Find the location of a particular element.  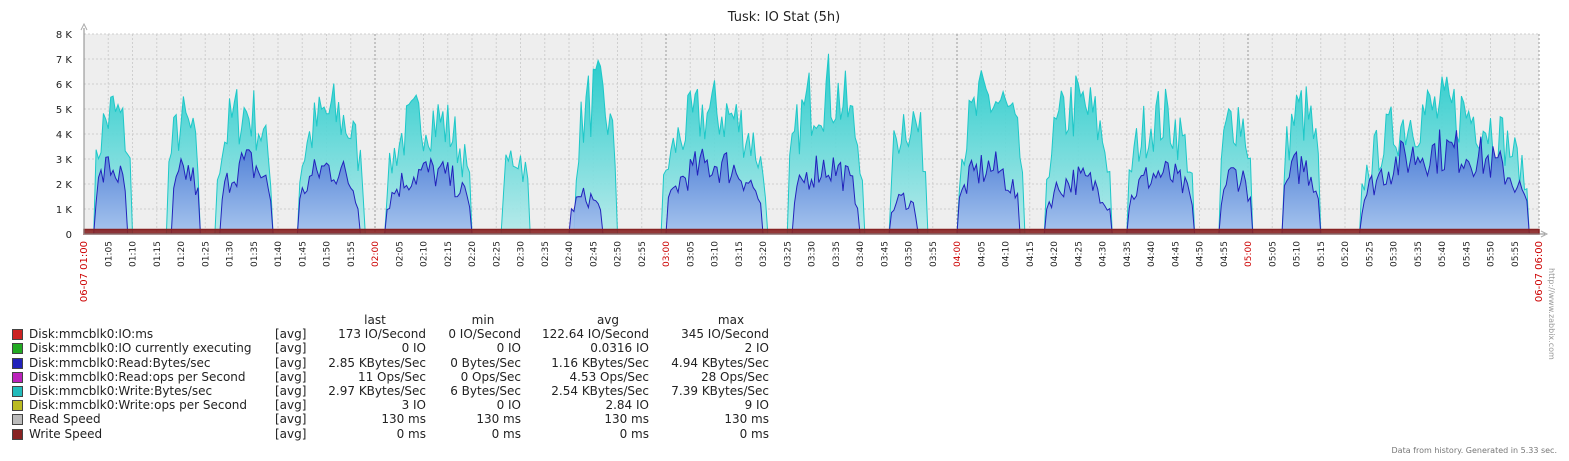

x-tick-label: 02:10 is located at coordinates (425, 254).